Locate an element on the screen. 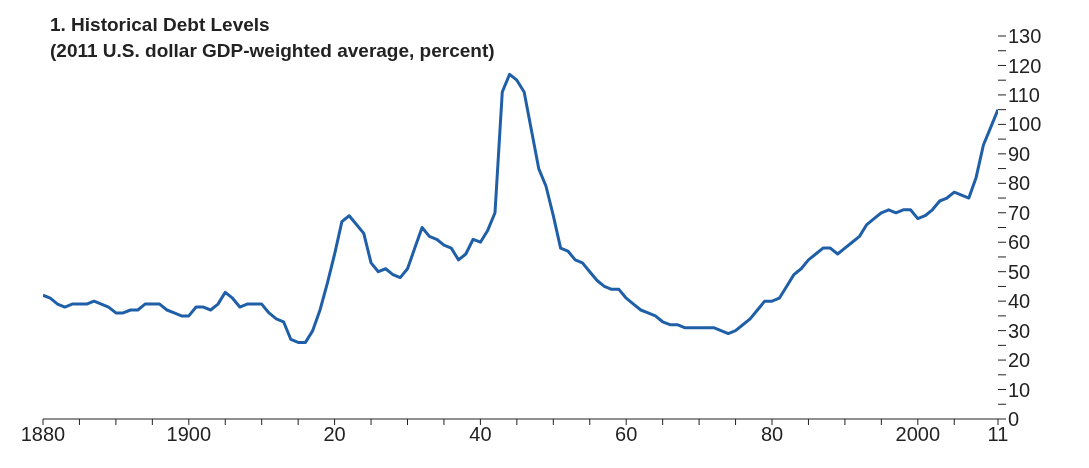 The height and width of the screenshot is (468, 1089). x-tick-label: 80 is located at coordinates (772, 434).